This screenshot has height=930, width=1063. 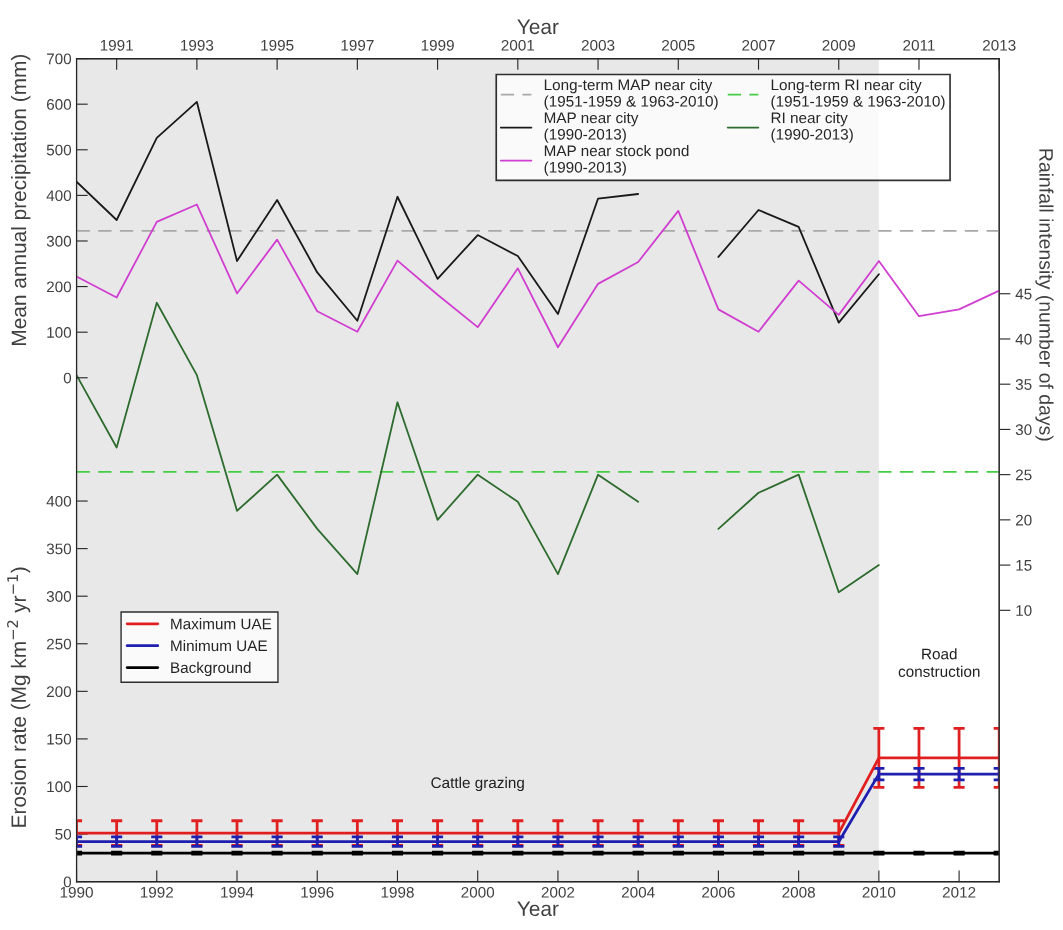 I want to click on y-tick-label: 200, so click(x=59, y=692).